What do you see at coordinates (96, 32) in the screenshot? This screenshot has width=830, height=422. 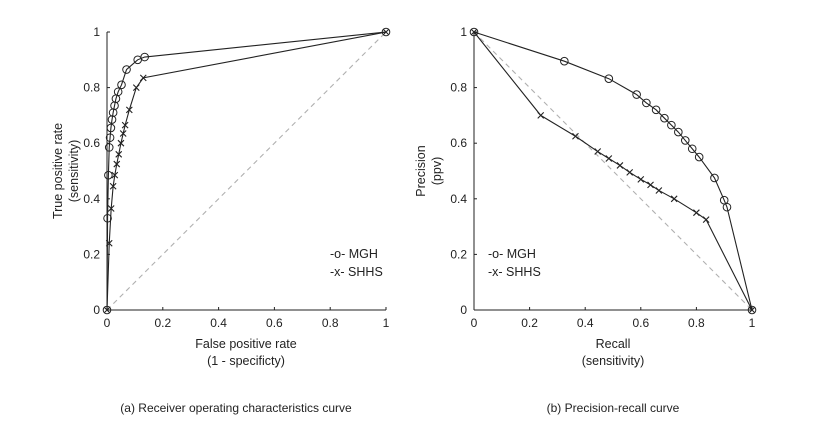 I see `roc-y-tick-label: 1` at bounding box center [96, 32].